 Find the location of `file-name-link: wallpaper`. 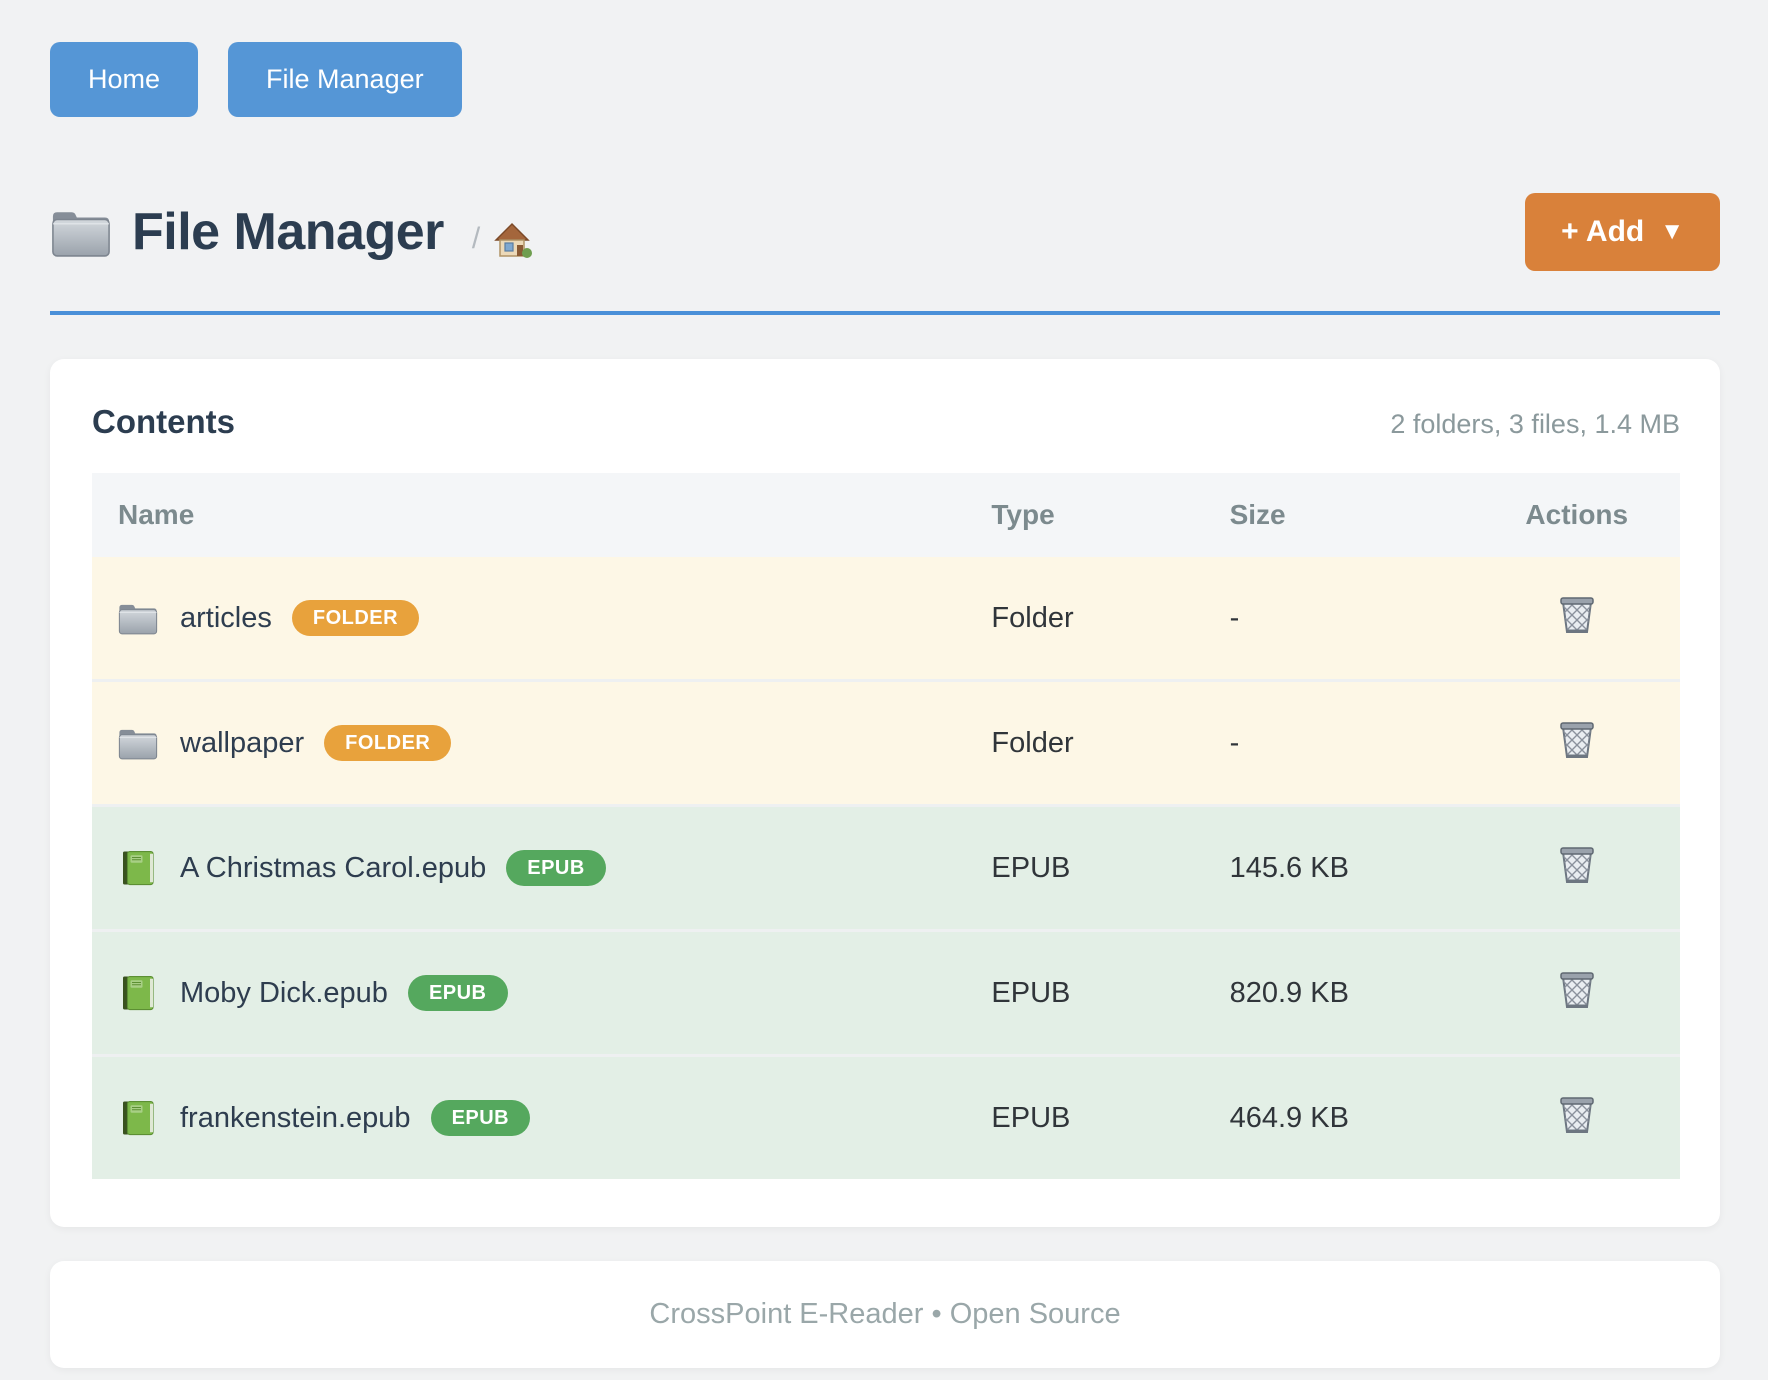

file-name-link: wallpaper is located at coordinates (242, 742).